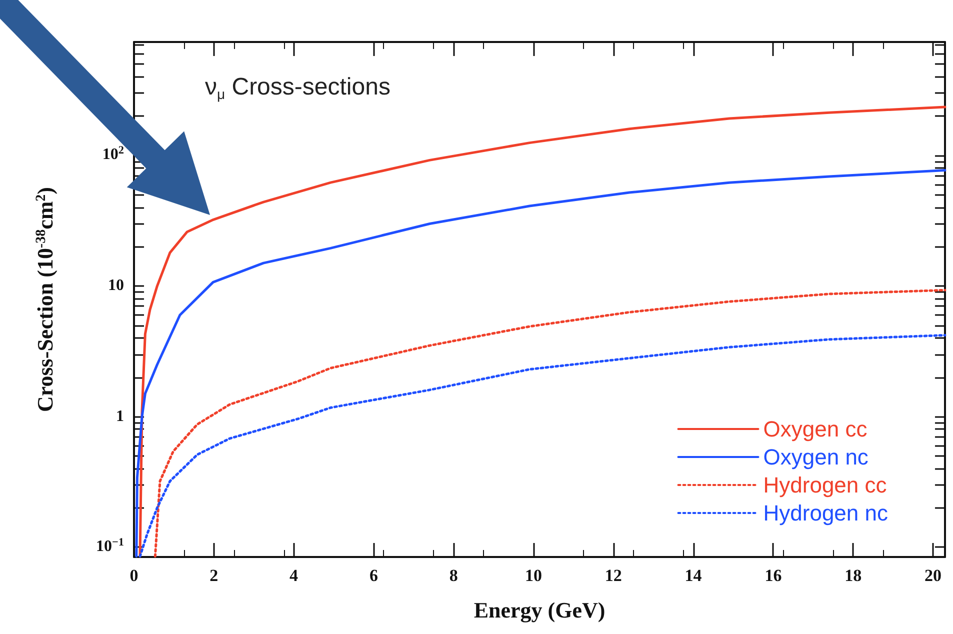  What do you see at coordinates (113, 155) in the screenshot?
I see `y-tick-label: 10$^{2}$` at bounding box center [113, 155].